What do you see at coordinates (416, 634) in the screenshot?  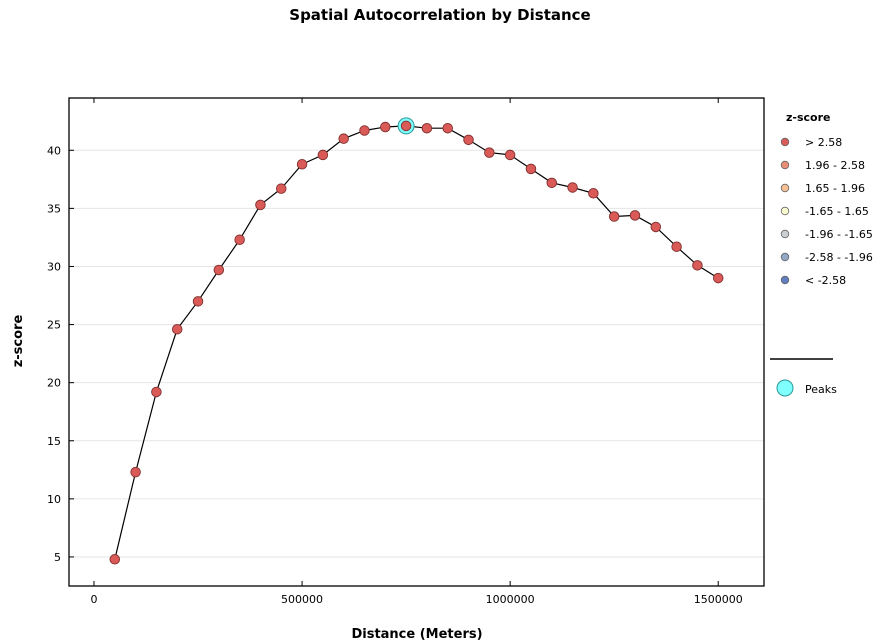 I see `x-axis-label: Distance (Meters)` at bounding box center [416, 634].